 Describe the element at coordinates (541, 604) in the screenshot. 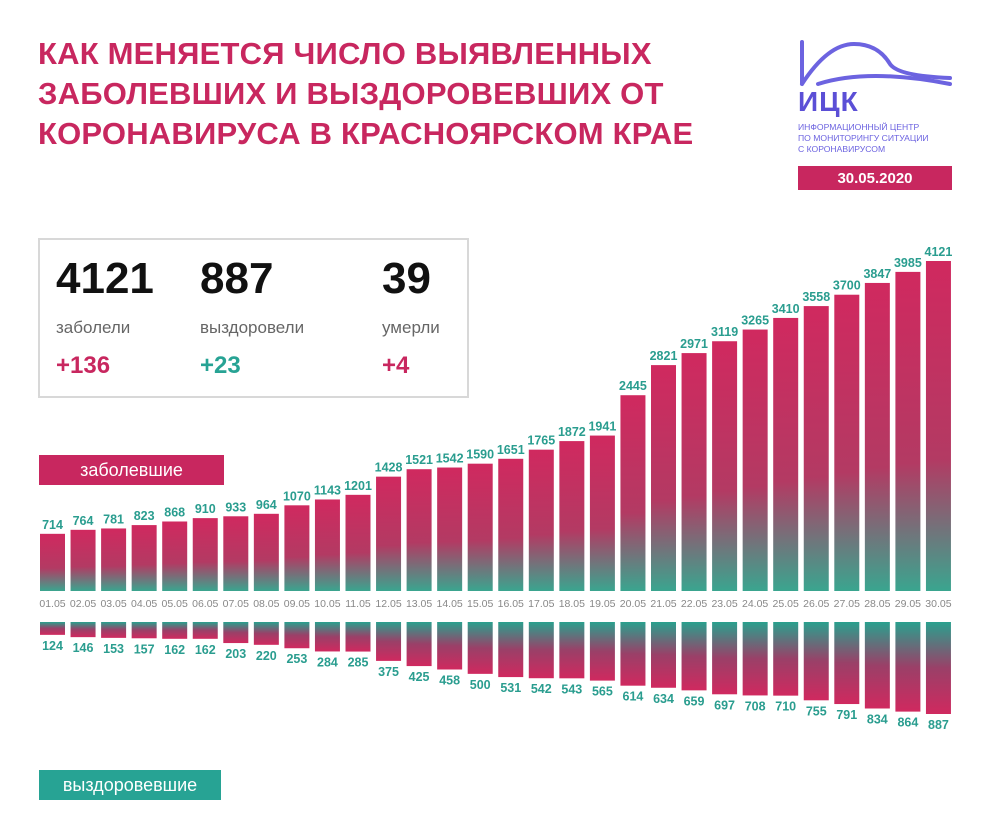

I see `date-label: 17.05` at that location.